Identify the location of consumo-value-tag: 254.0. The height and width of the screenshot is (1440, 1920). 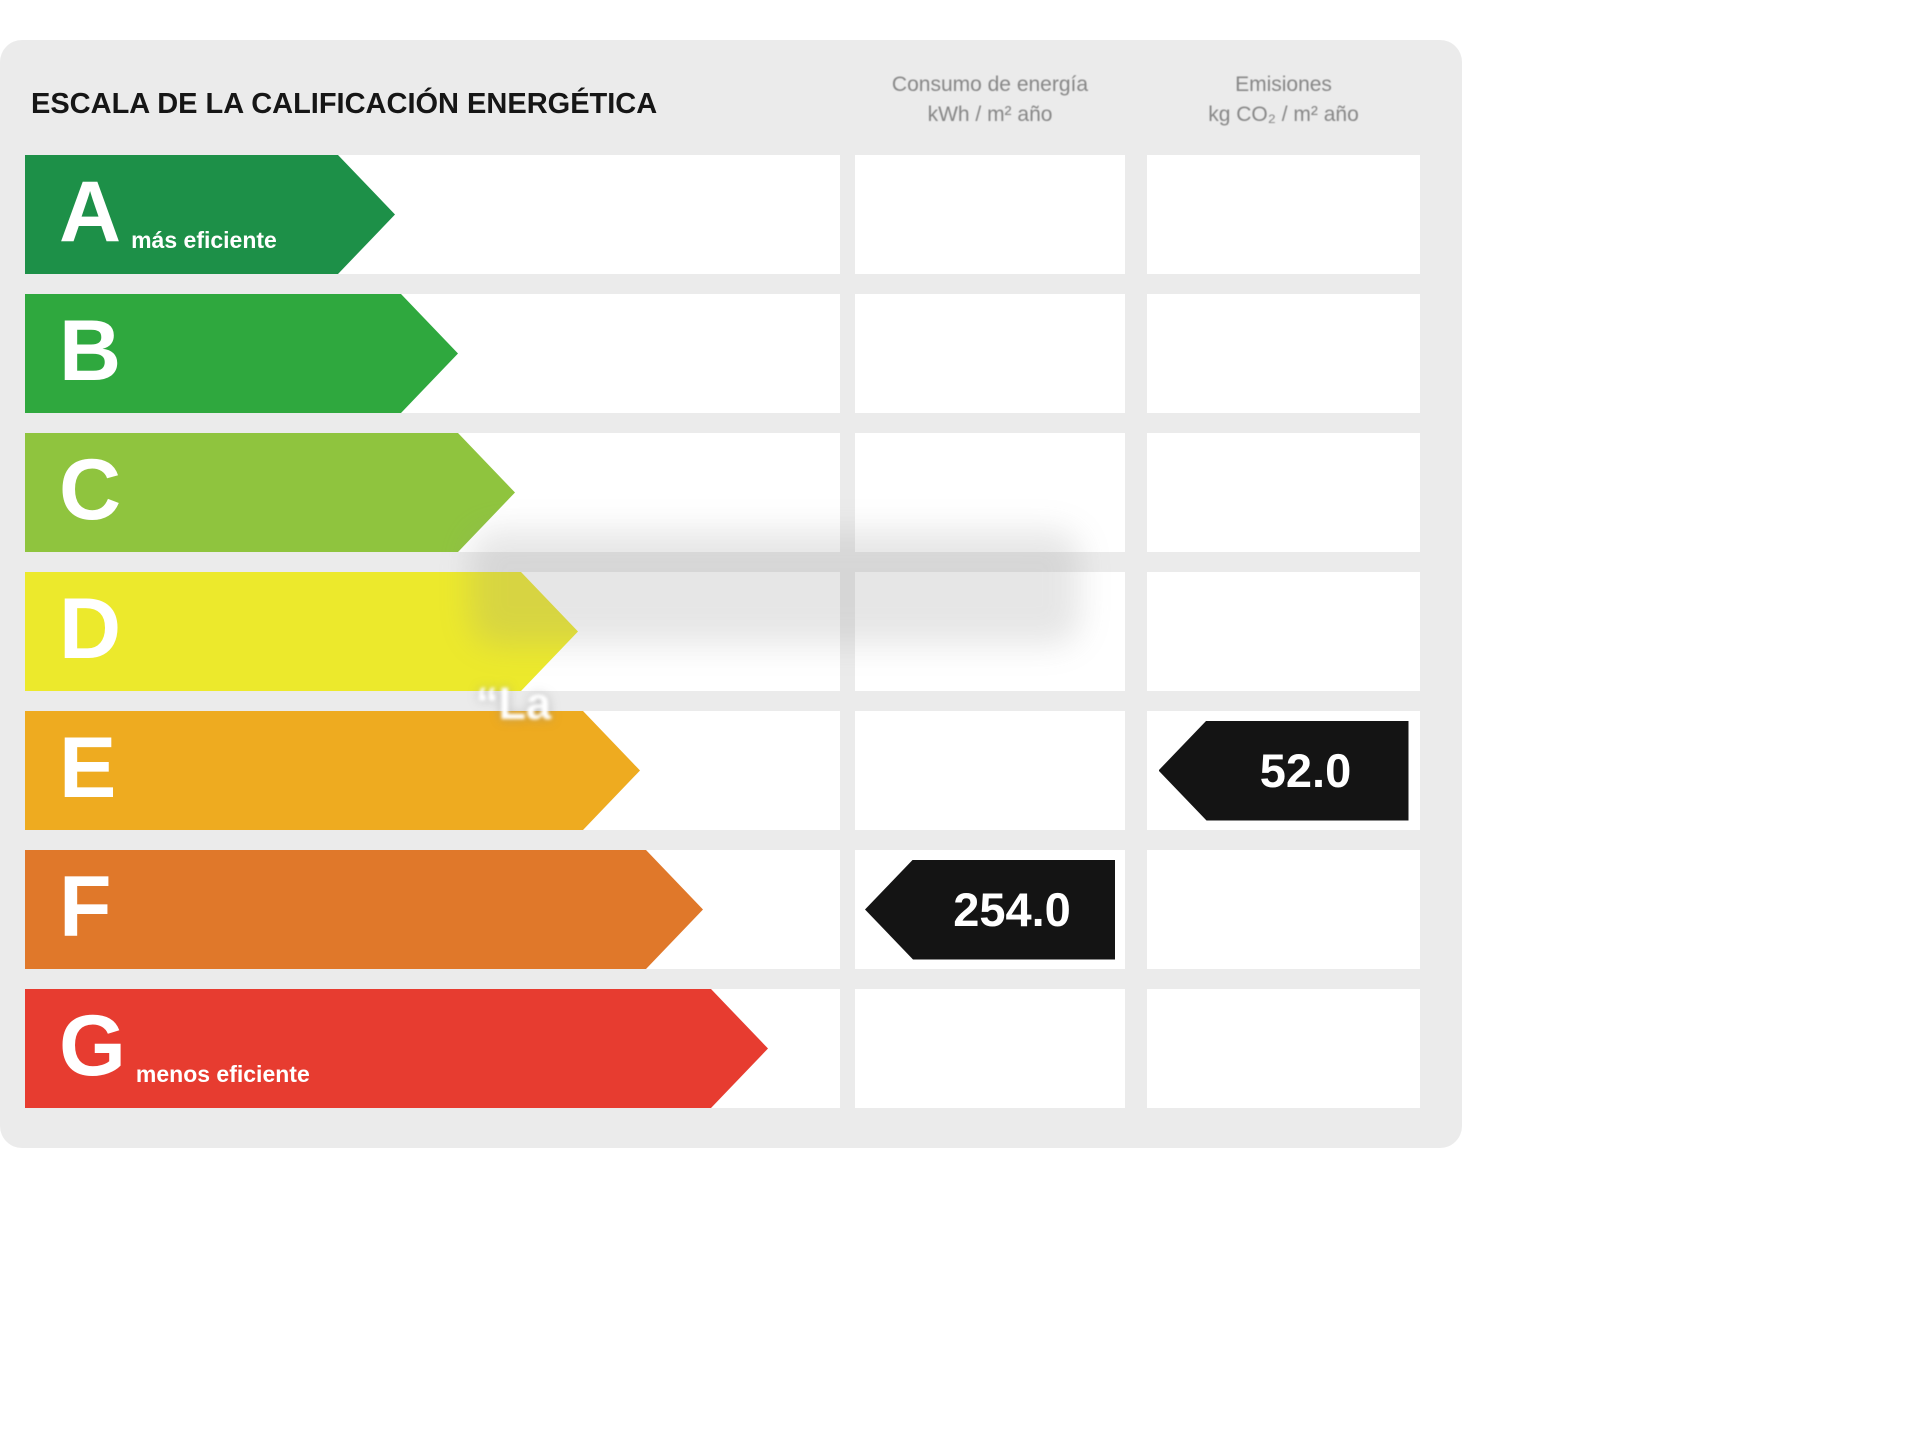
(990, 909).